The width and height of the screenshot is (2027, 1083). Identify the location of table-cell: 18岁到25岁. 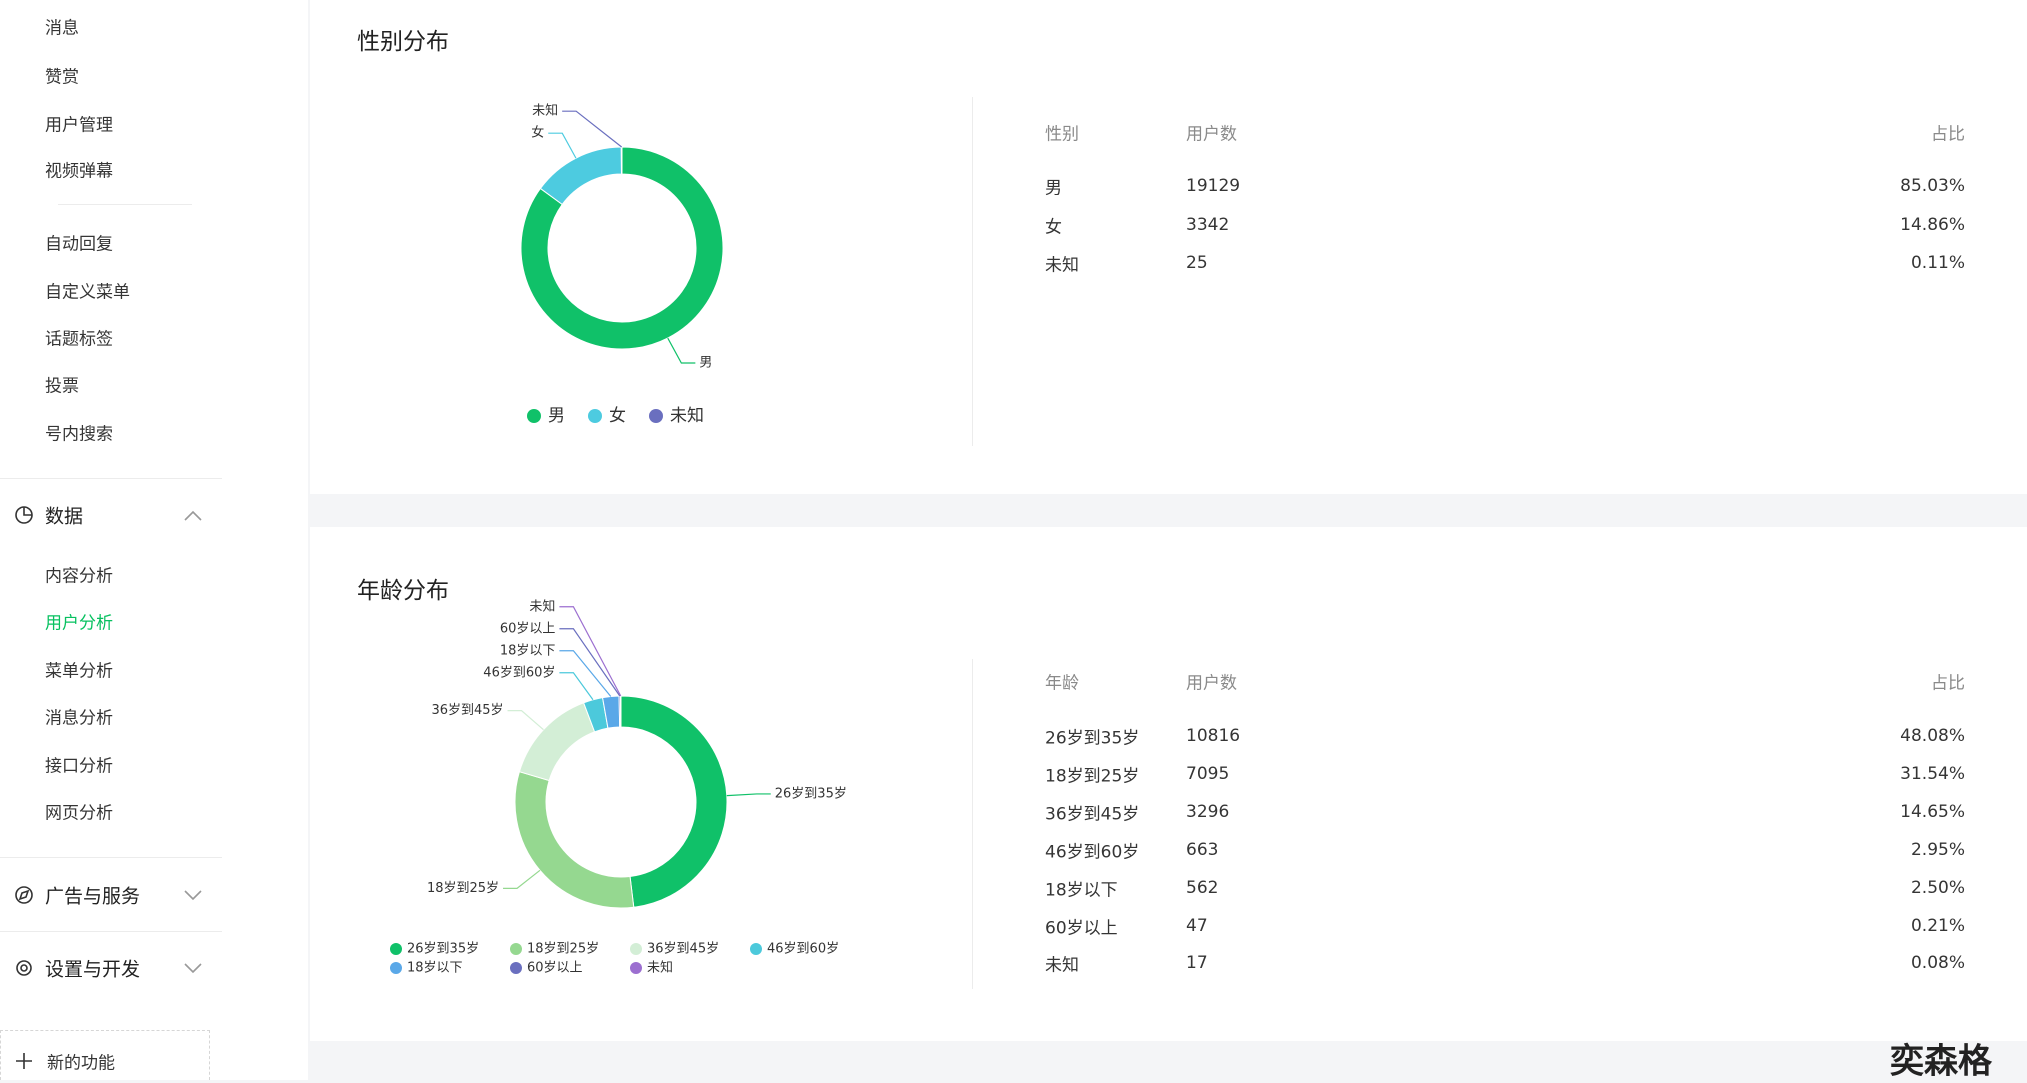
(1092, 776).